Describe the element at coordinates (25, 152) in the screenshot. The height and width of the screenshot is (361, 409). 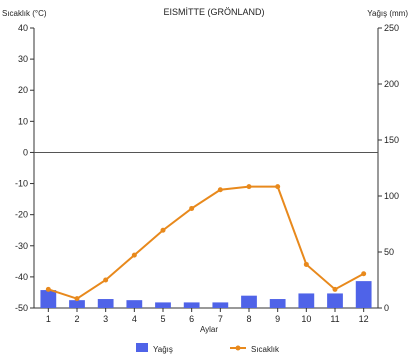
I see `y-left-tick-label: 0` at that location.